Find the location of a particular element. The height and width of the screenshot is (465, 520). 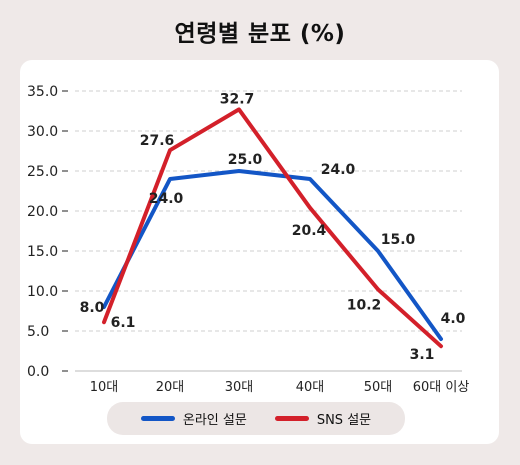

y-tick-label: 0.0 is located at coordinates (38, 372).